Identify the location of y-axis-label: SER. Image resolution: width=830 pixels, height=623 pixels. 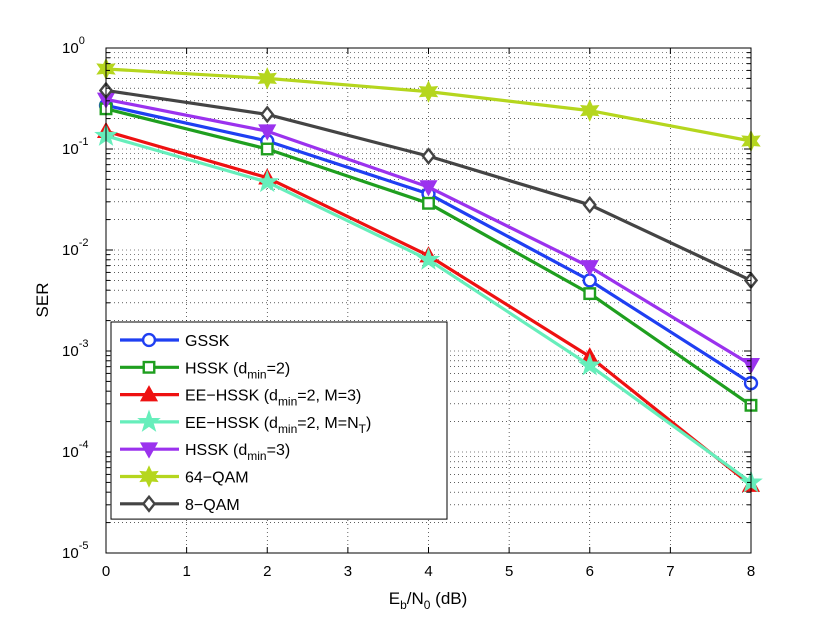
(42, 300).